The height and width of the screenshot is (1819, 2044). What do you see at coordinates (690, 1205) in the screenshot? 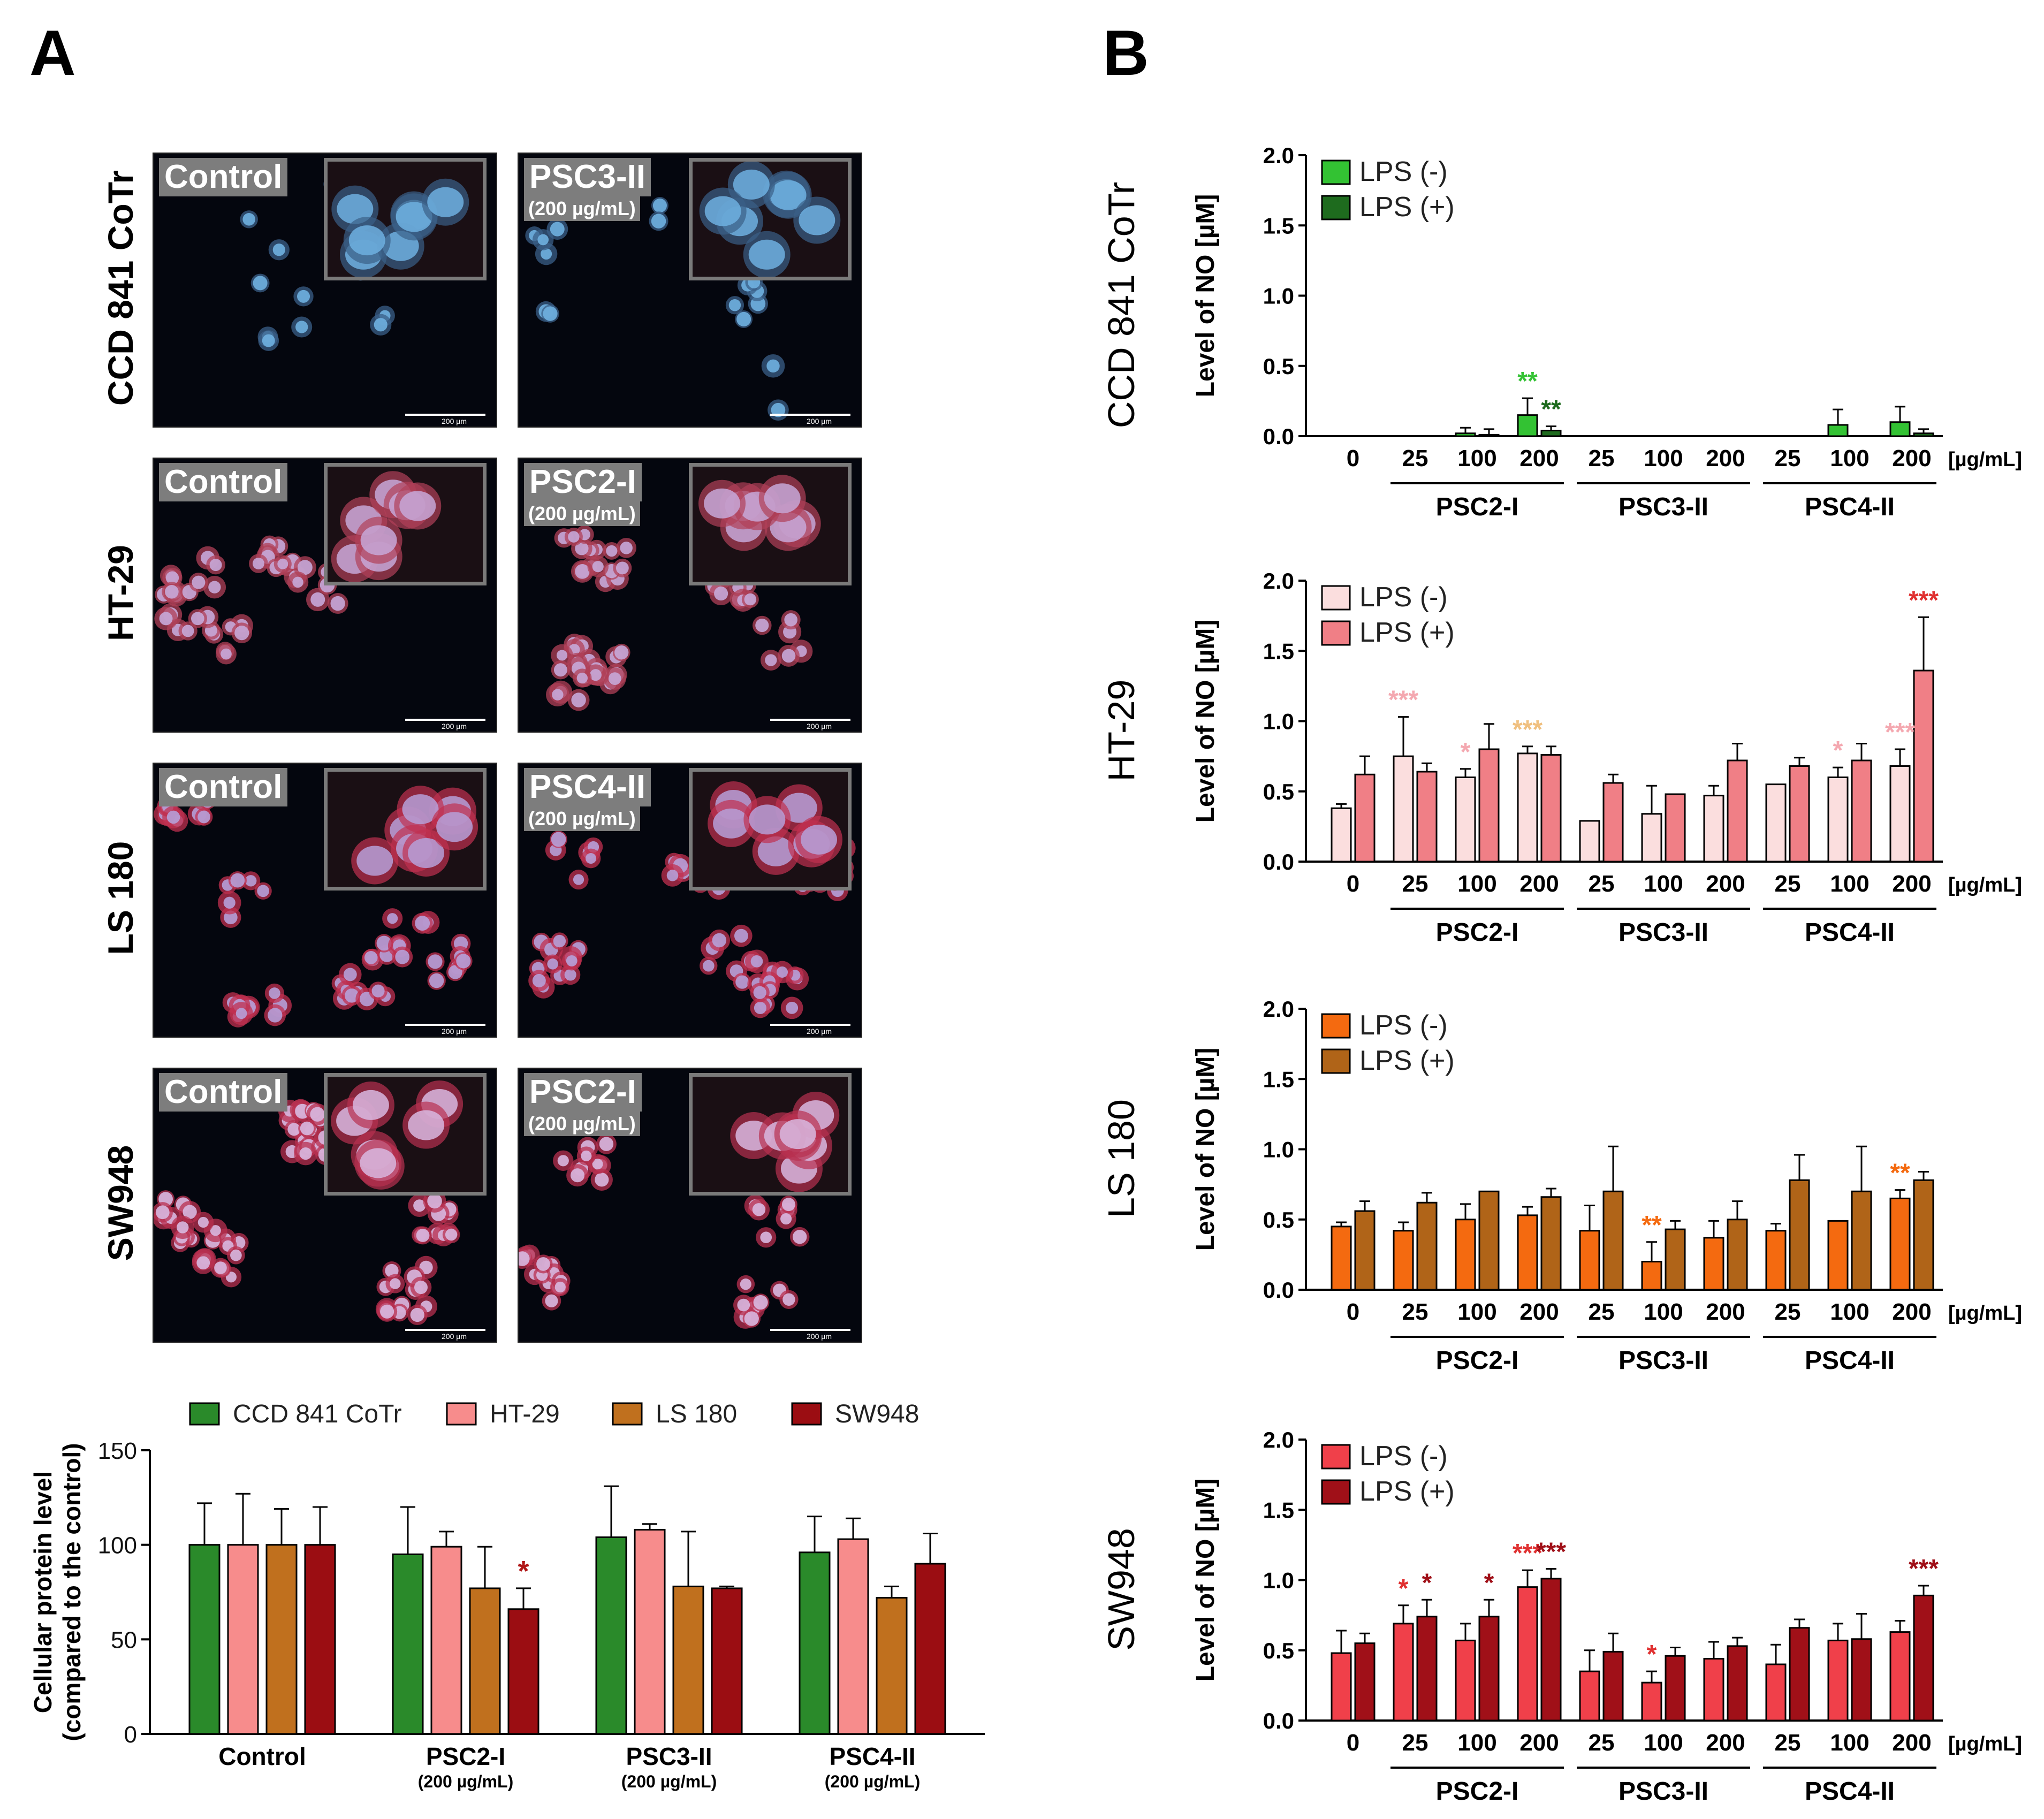
I see `micrograph-treated: PSC2-I (200 µg/mL) 200 µm` at bounding box center [690, 1205].